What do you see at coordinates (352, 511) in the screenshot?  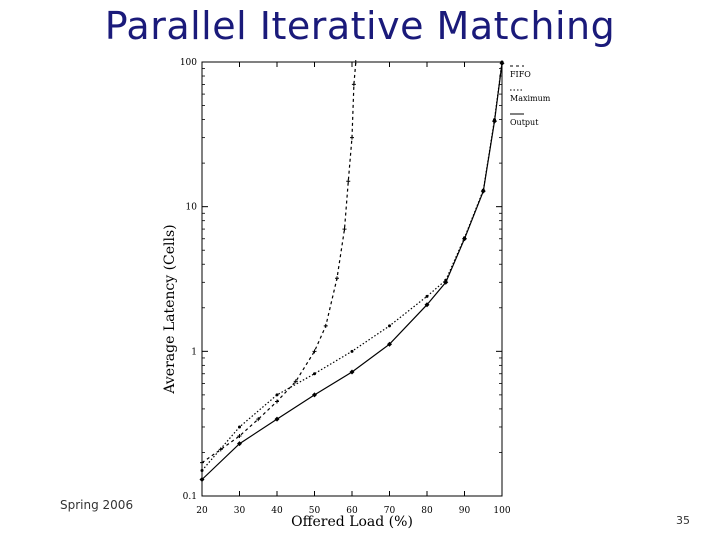 I see `x-tick-label: 60` at bounding box center [352, 511].